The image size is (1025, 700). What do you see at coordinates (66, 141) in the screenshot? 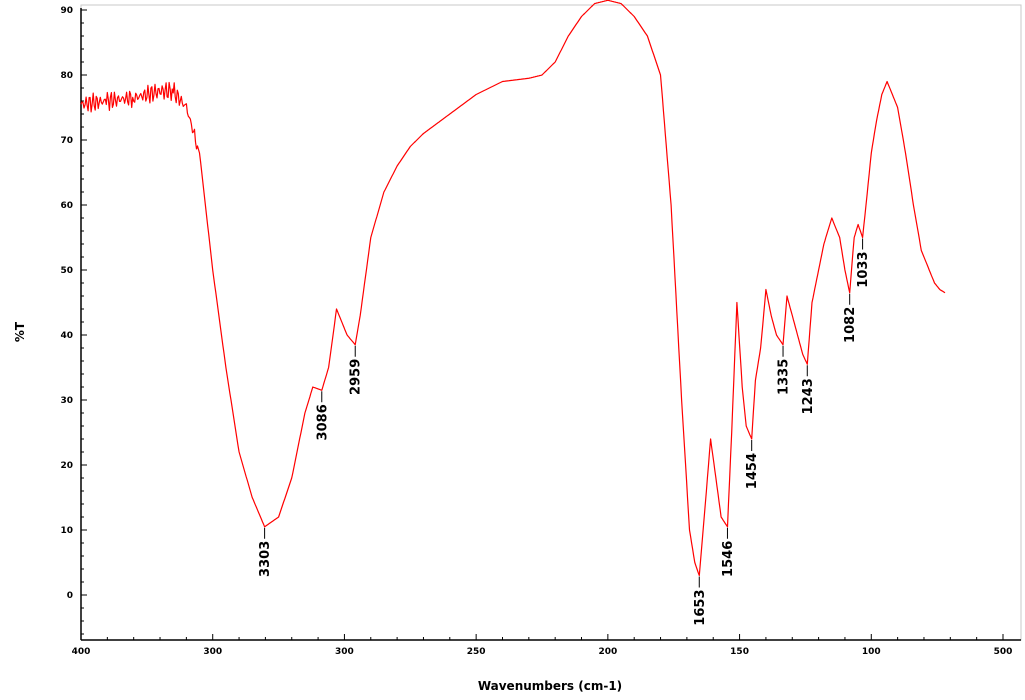
I see `y-tick-label: 70` at bounding box center [66, 141].